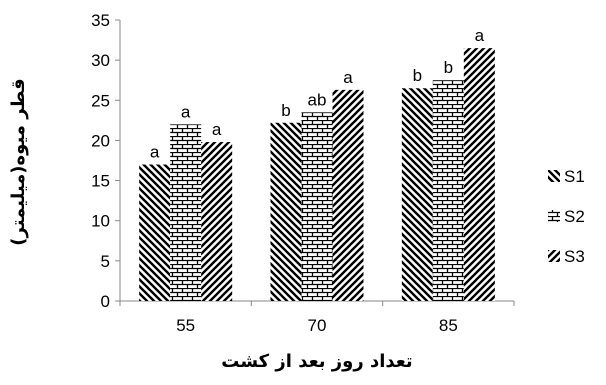 The width and height of the screenshot is (606, 385). Describe the element at coordinates (105, 261) in the screenshot. I see `y-tick-label: 5` at that location.